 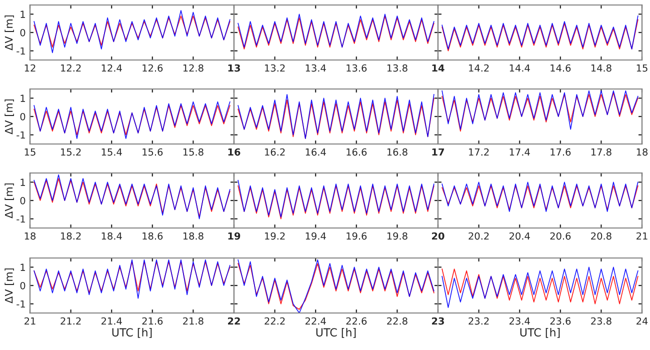 What do you see at coordinates (356, 152) in the screenshot?
I see `x-tick-label: 16.6` at bounding box center [356, 152].